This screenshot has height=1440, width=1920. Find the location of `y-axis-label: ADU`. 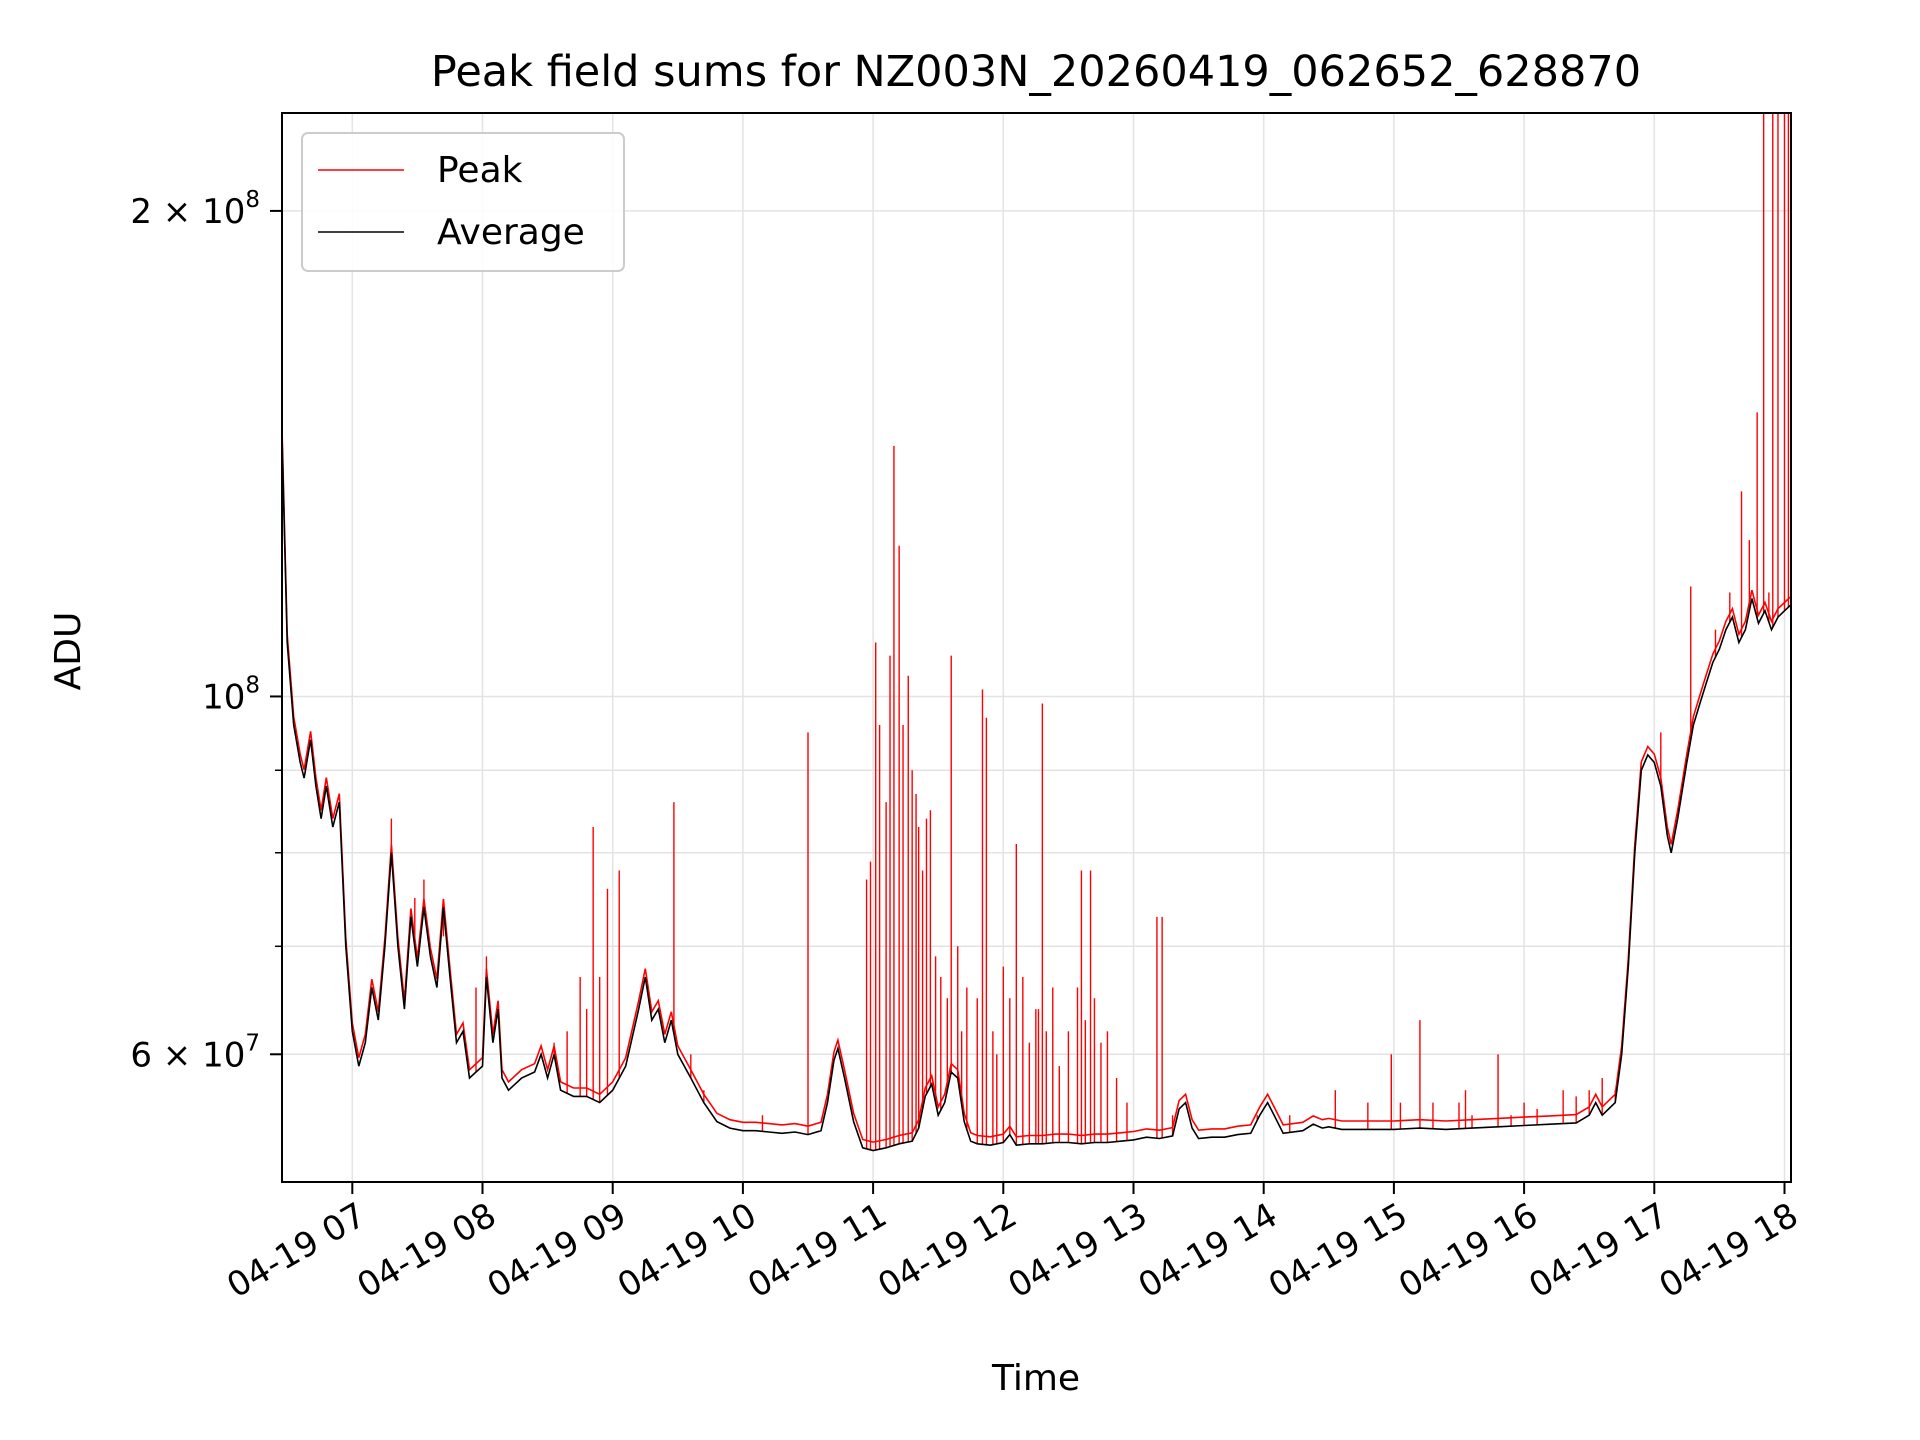

y-axis-label: ADU is located at coordinates (68, 651).